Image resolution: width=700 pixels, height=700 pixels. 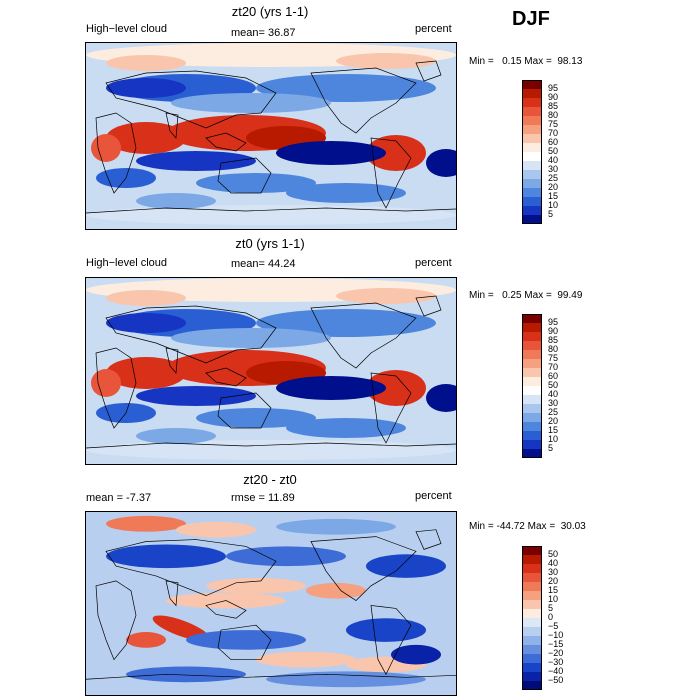 What do you see at coordinates (271, 371) in the screenshot?
I see `panel-2-map-field` at bounding box center [271, 371].